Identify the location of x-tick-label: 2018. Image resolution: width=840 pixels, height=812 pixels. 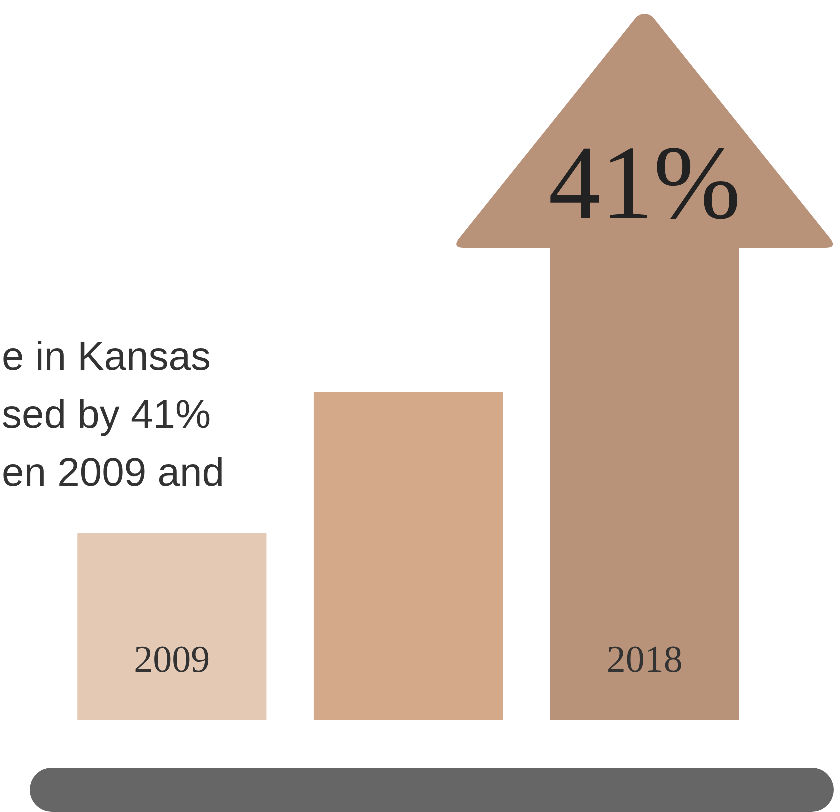
(644, 660).